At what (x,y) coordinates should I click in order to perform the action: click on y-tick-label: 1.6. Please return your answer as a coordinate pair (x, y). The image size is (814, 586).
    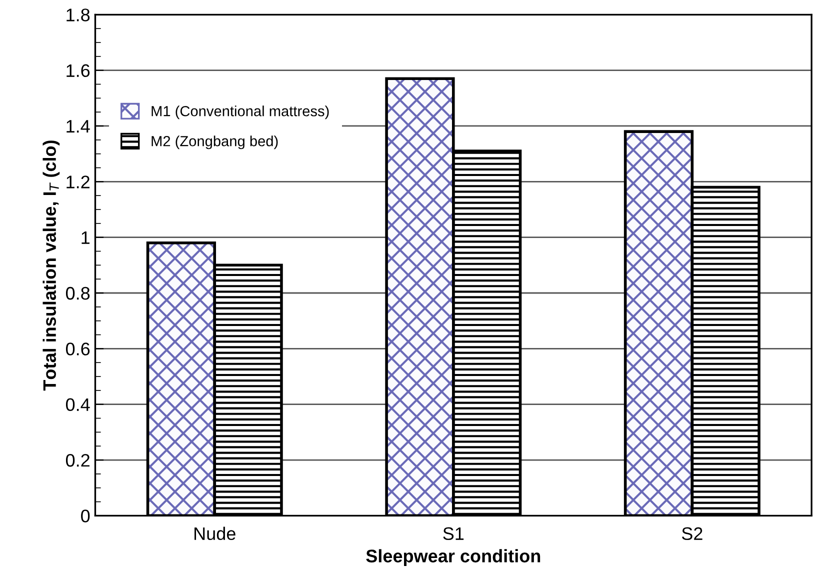
    Looking at the image, I should click on (78, 71).